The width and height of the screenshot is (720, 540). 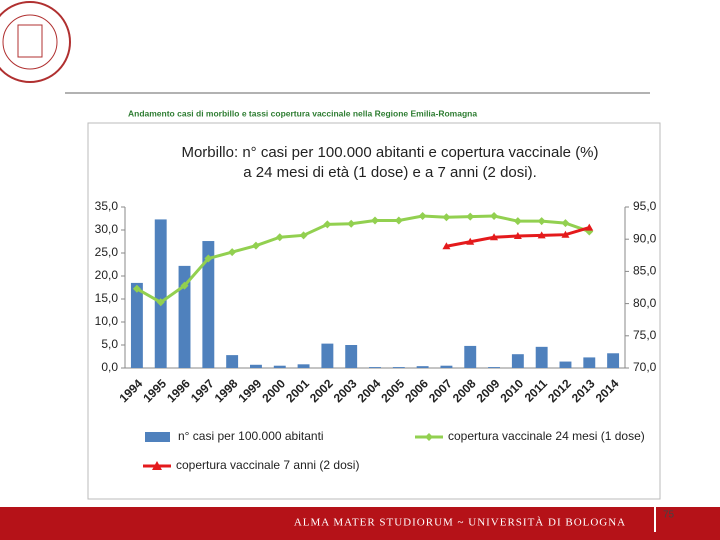 I want to click on y-tick-label: 30,0, so click(x=107, y=229).